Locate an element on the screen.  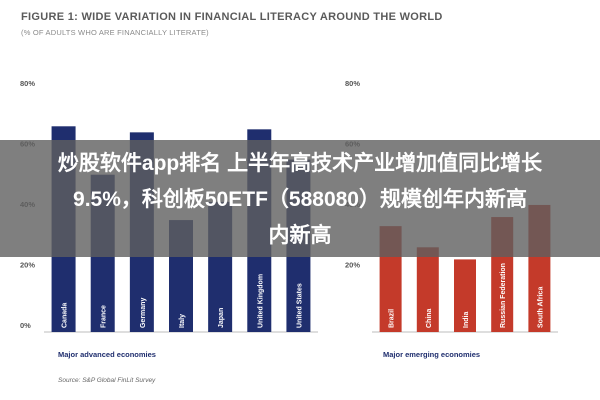
headline-line-2: 9.5%，科创板50ETF（588080）规模创年内新高 is located at coordinates (300, 199).